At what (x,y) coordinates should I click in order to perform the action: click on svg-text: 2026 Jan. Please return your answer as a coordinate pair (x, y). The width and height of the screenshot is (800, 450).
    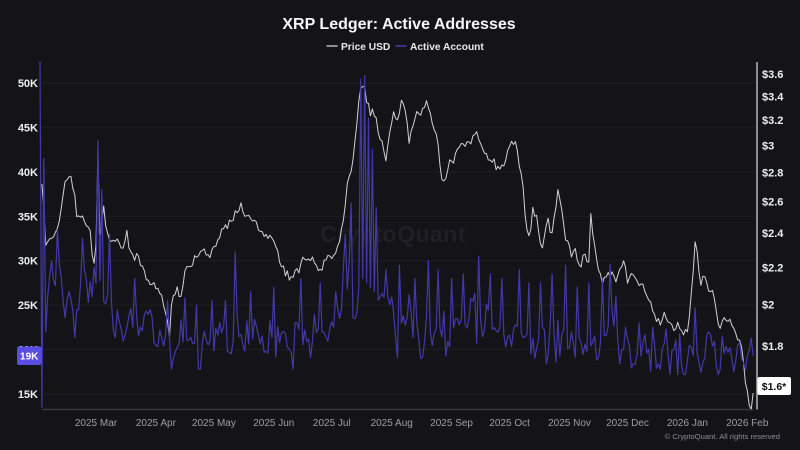
    Looking at the image, I should click on (687, 423).